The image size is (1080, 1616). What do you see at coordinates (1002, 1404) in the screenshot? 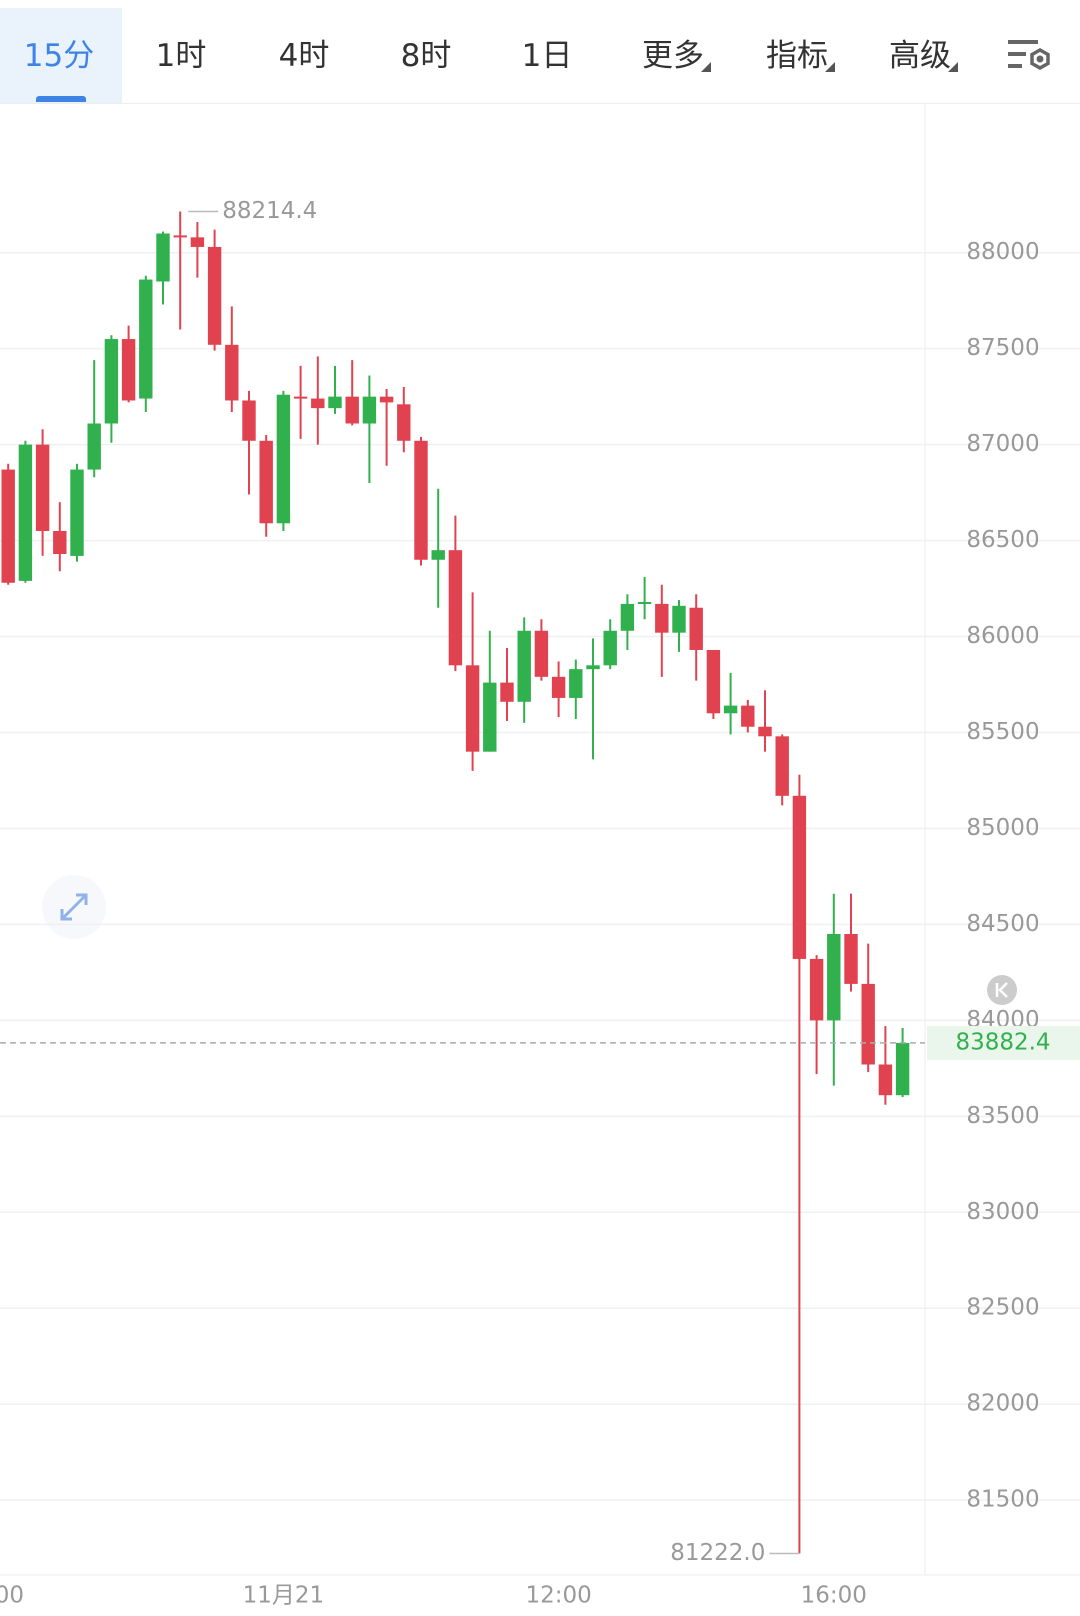
I see `y-tick-label: 82000` at bounding box center [1002, 1404].